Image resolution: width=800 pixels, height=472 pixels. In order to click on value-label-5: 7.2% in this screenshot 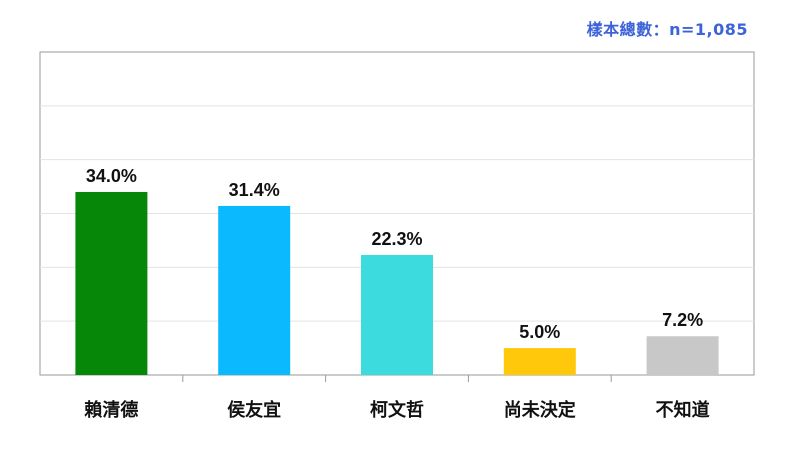, I will do `click(682, 320)`.